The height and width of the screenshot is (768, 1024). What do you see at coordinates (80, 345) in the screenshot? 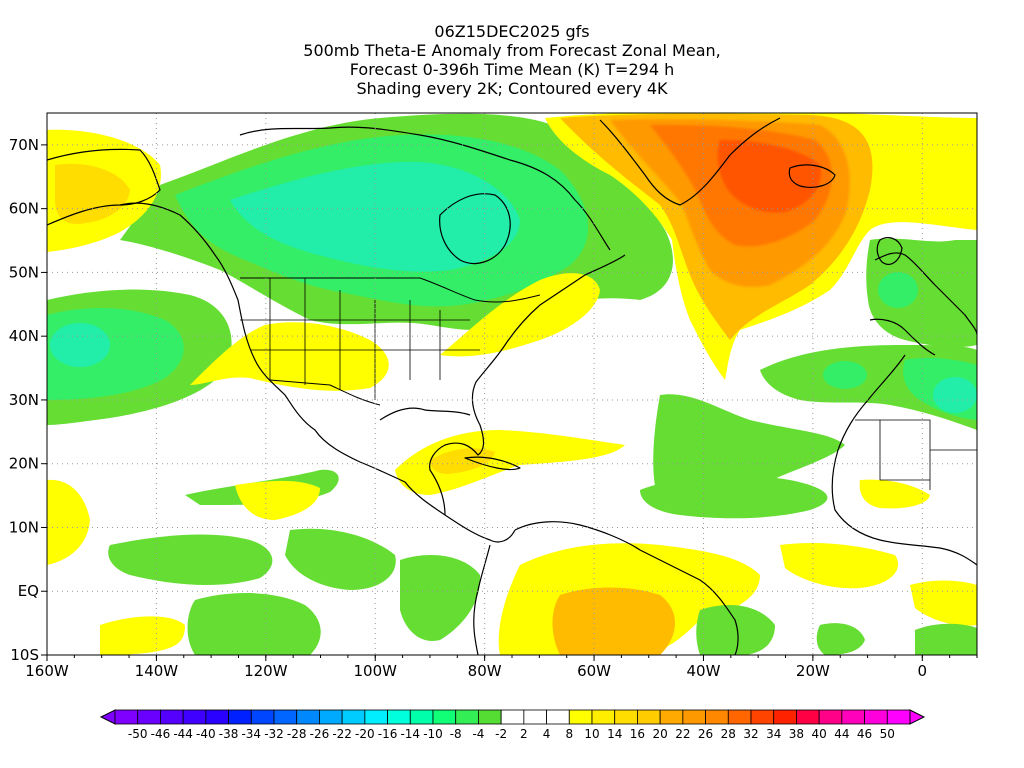
I see `shade-aqua-pacific` at bounding box center [80, 345].